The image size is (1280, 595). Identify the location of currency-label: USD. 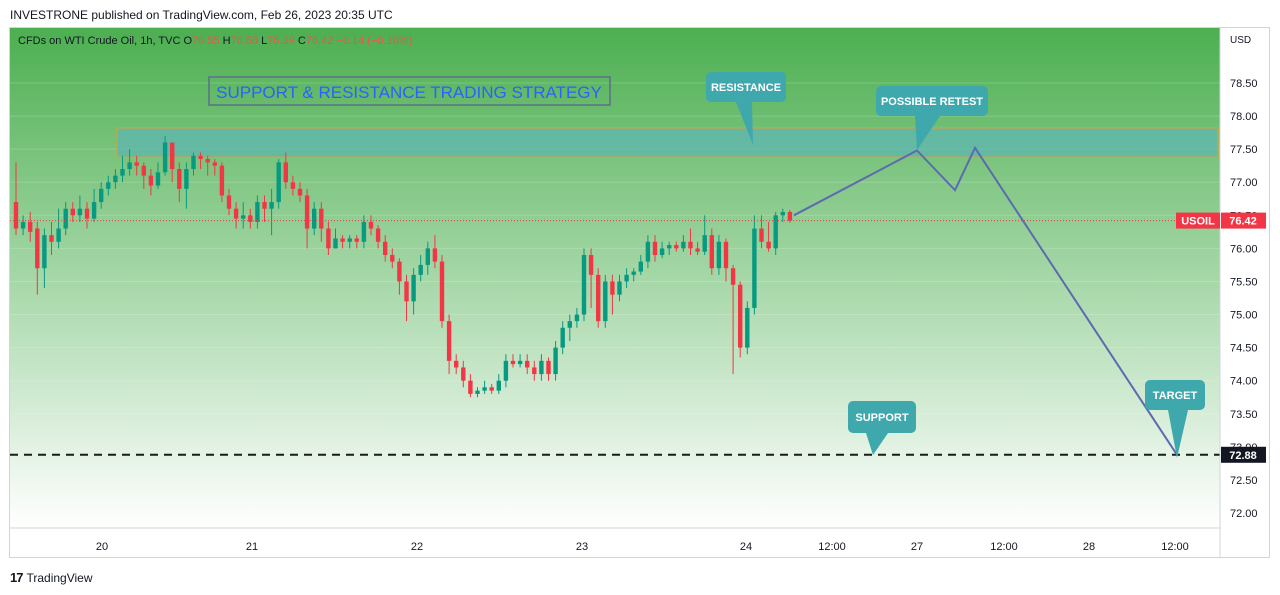
(1241, 40).